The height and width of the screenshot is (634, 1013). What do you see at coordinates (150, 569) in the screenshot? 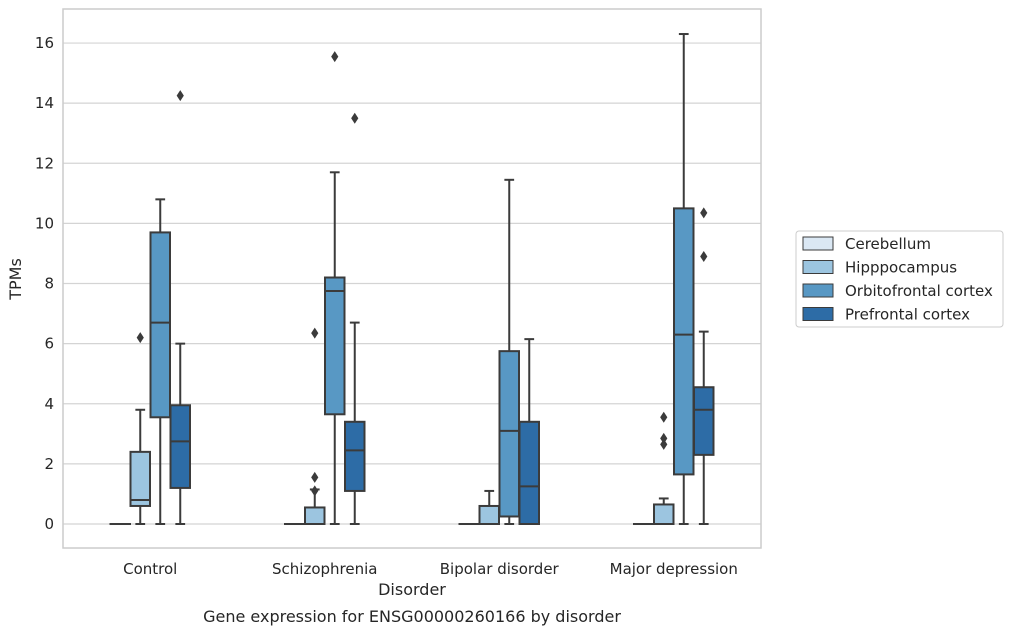
I see `x-tick-label: Control` at bounding box center [150, 569].